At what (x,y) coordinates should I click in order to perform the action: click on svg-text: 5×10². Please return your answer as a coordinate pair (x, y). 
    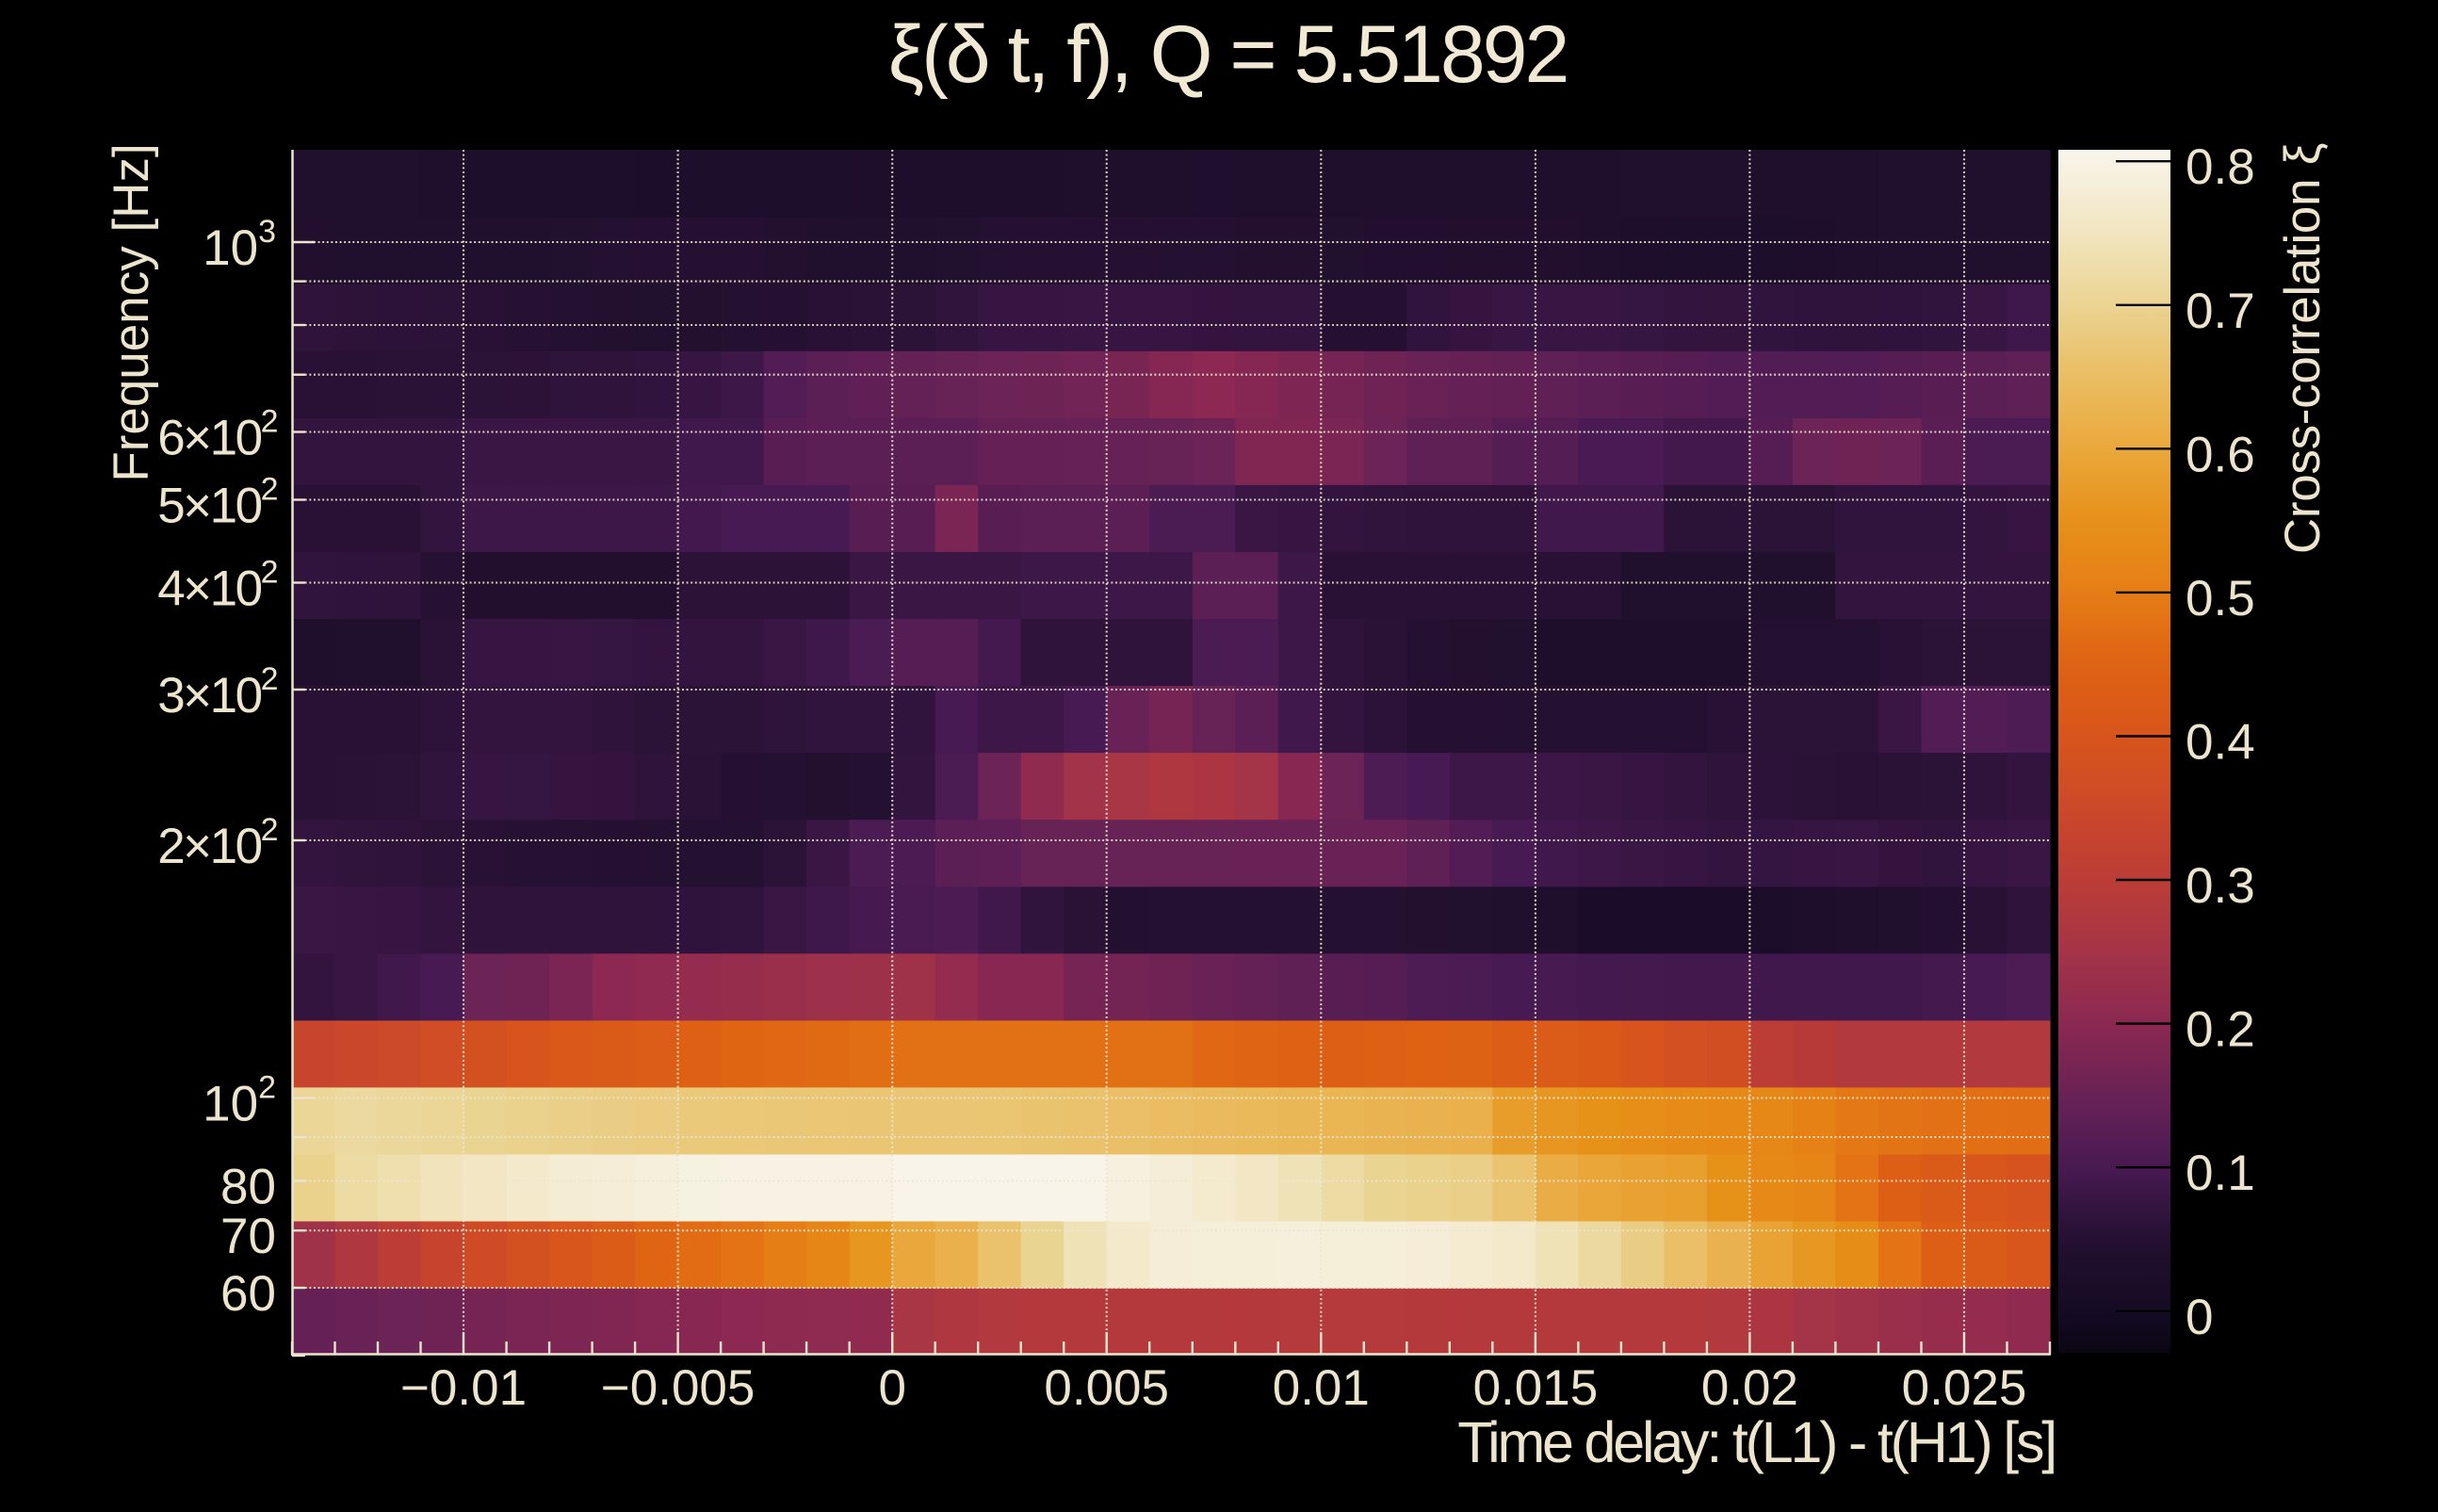
    Looking at the image, I should click on (217, 503).